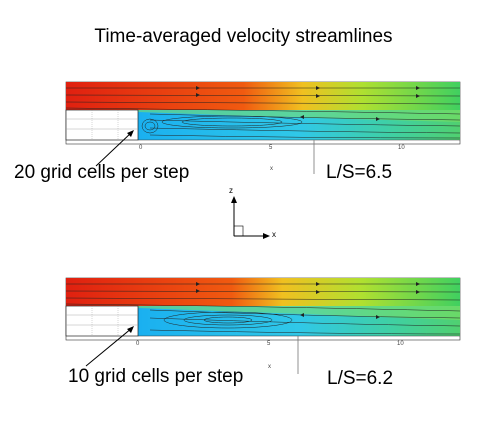 Image resolution: width=487 pixels, height=429 pixels. I want to click on ratio-fine-grid: L/S=6.5, so click(359, 172).